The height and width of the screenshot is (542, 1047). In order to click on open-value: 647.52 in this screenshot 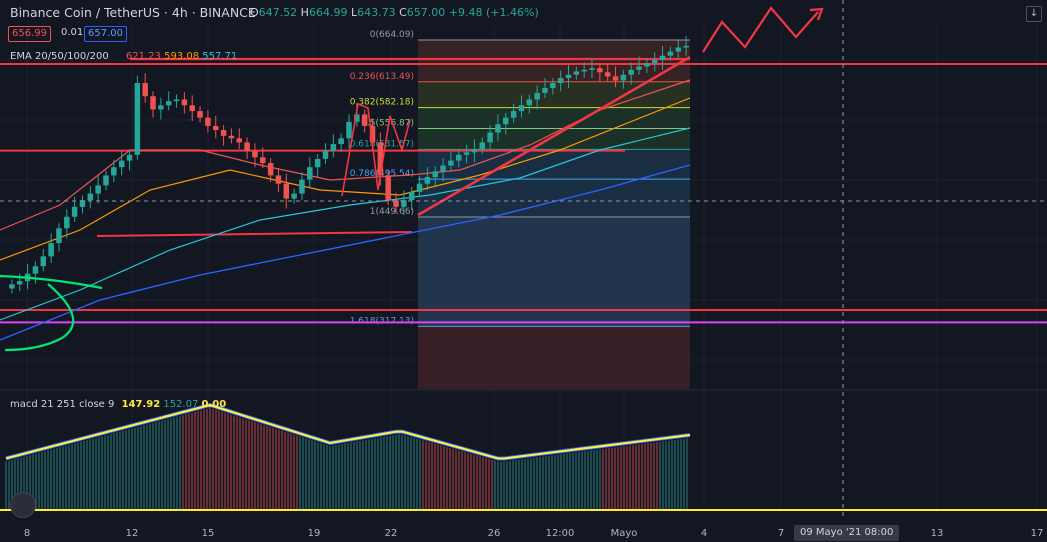, I will do `click(278, 12)`.